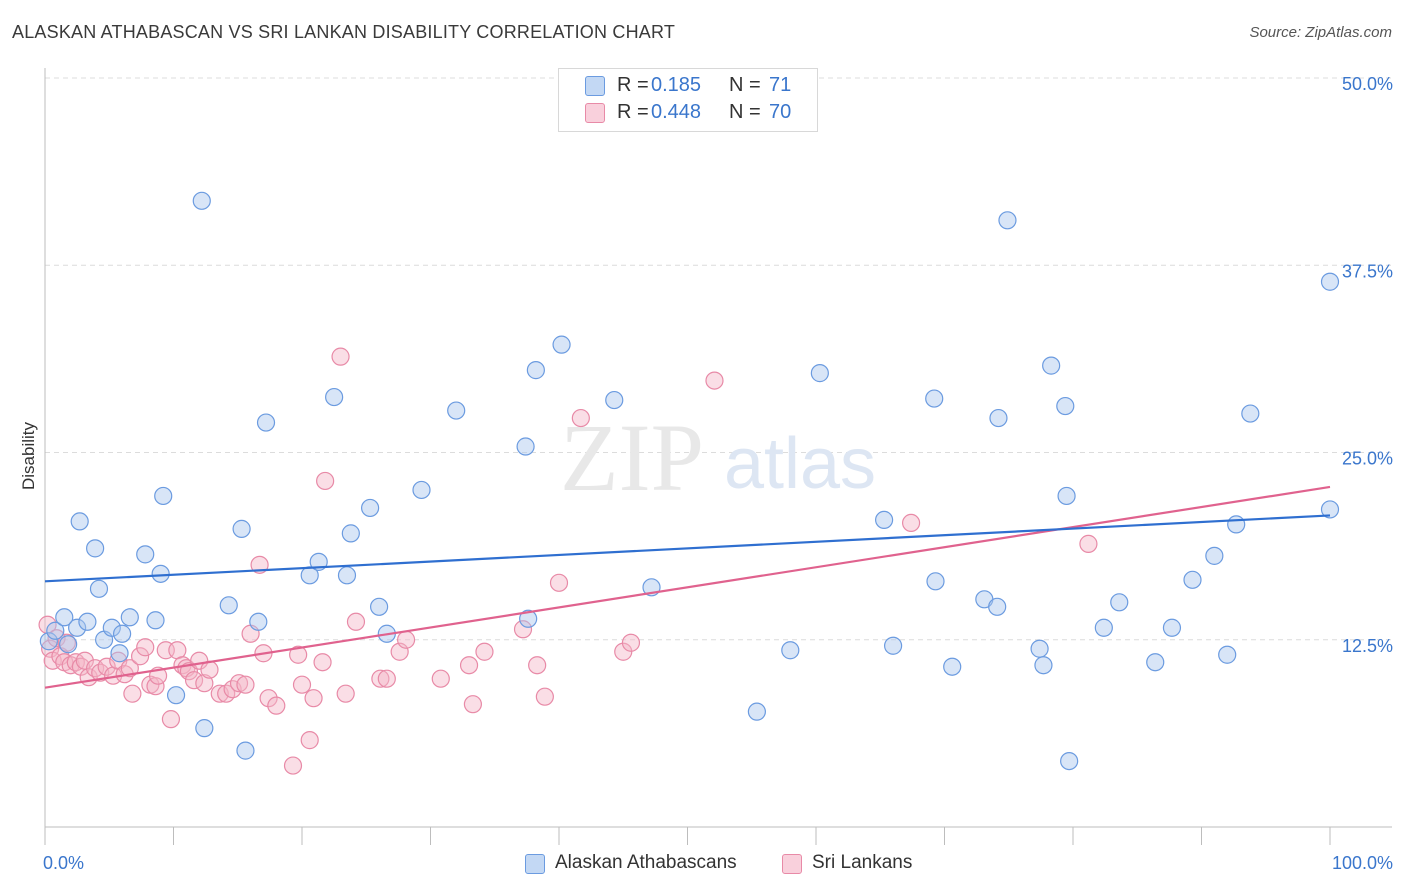 This screenshot has height=892, width=1406. What do you see at coordinates (862, 862) in the screenshot?
I see `bottom-legend-label-pink: Sri Lankans` at bounding box center [862, 862].